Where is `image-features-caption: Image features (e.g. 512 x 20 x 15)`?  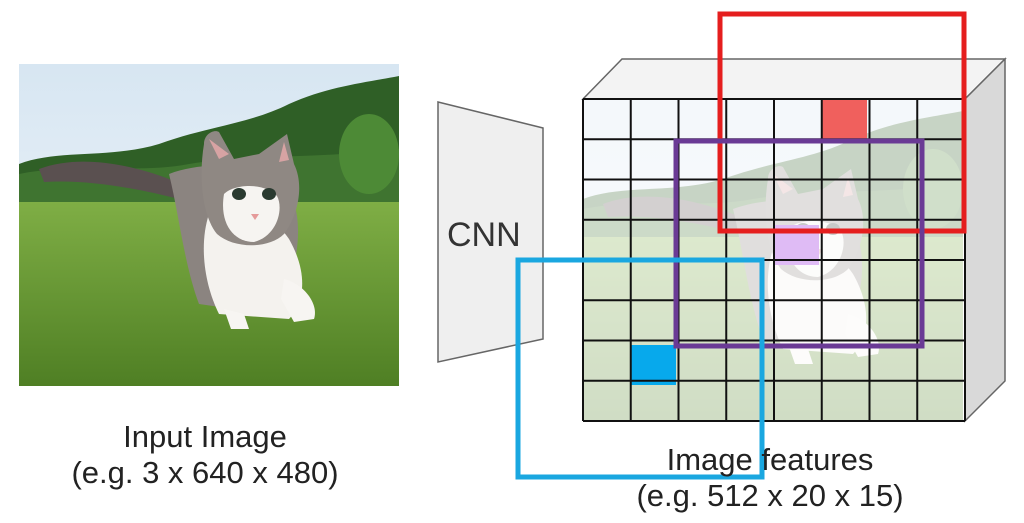 image-features-caption: Image features (e.g. 512 x 20 x 15) is located at coordinates (770, 478).